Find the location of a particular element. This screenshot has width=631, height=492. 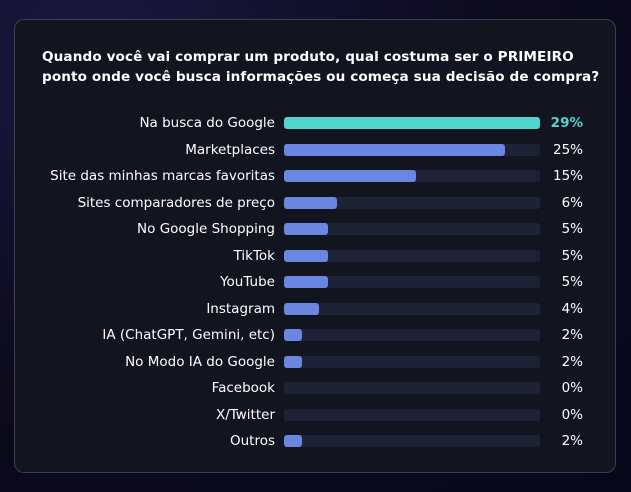

bar-row: Outros 2% is located at coordinates (315, 441).